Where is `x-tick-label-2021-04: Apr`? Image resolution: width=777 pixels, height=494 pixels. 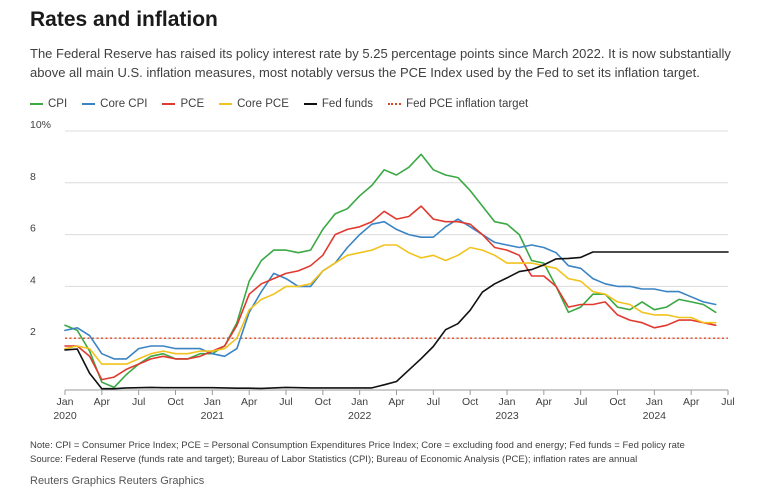
x-tick-label-2021-04: Apr is located at coordinates (249, 402).